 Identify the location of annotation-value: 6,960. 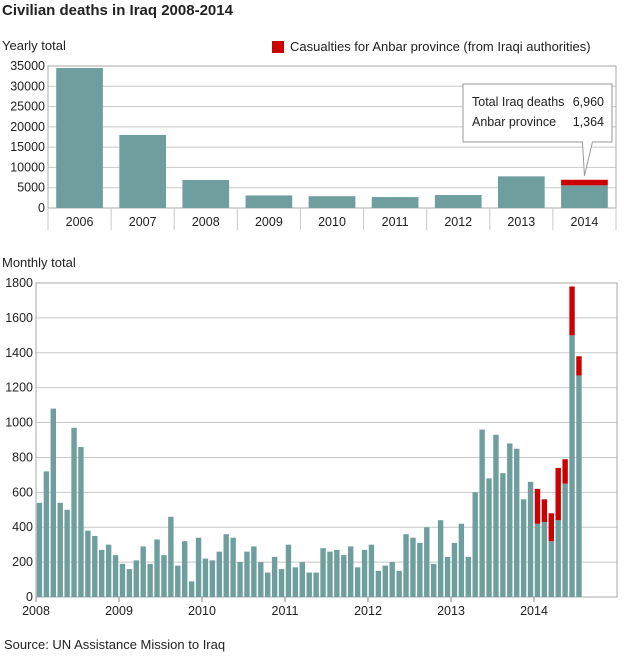
(588, 102).